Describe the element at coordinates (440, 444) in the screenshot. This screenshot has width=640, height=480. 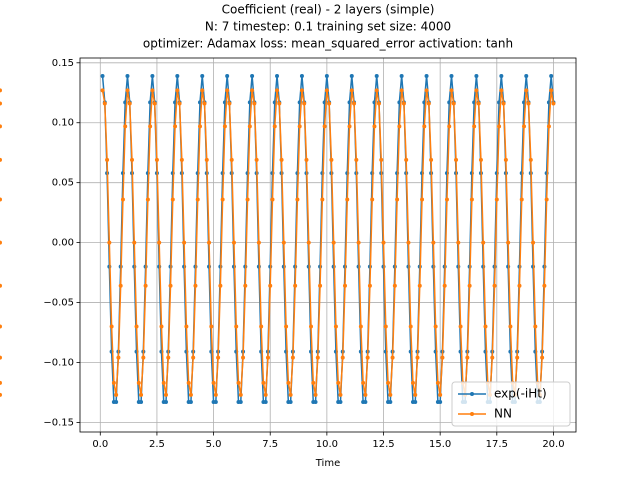
I see `x-tick-label: 15.0` at that location.